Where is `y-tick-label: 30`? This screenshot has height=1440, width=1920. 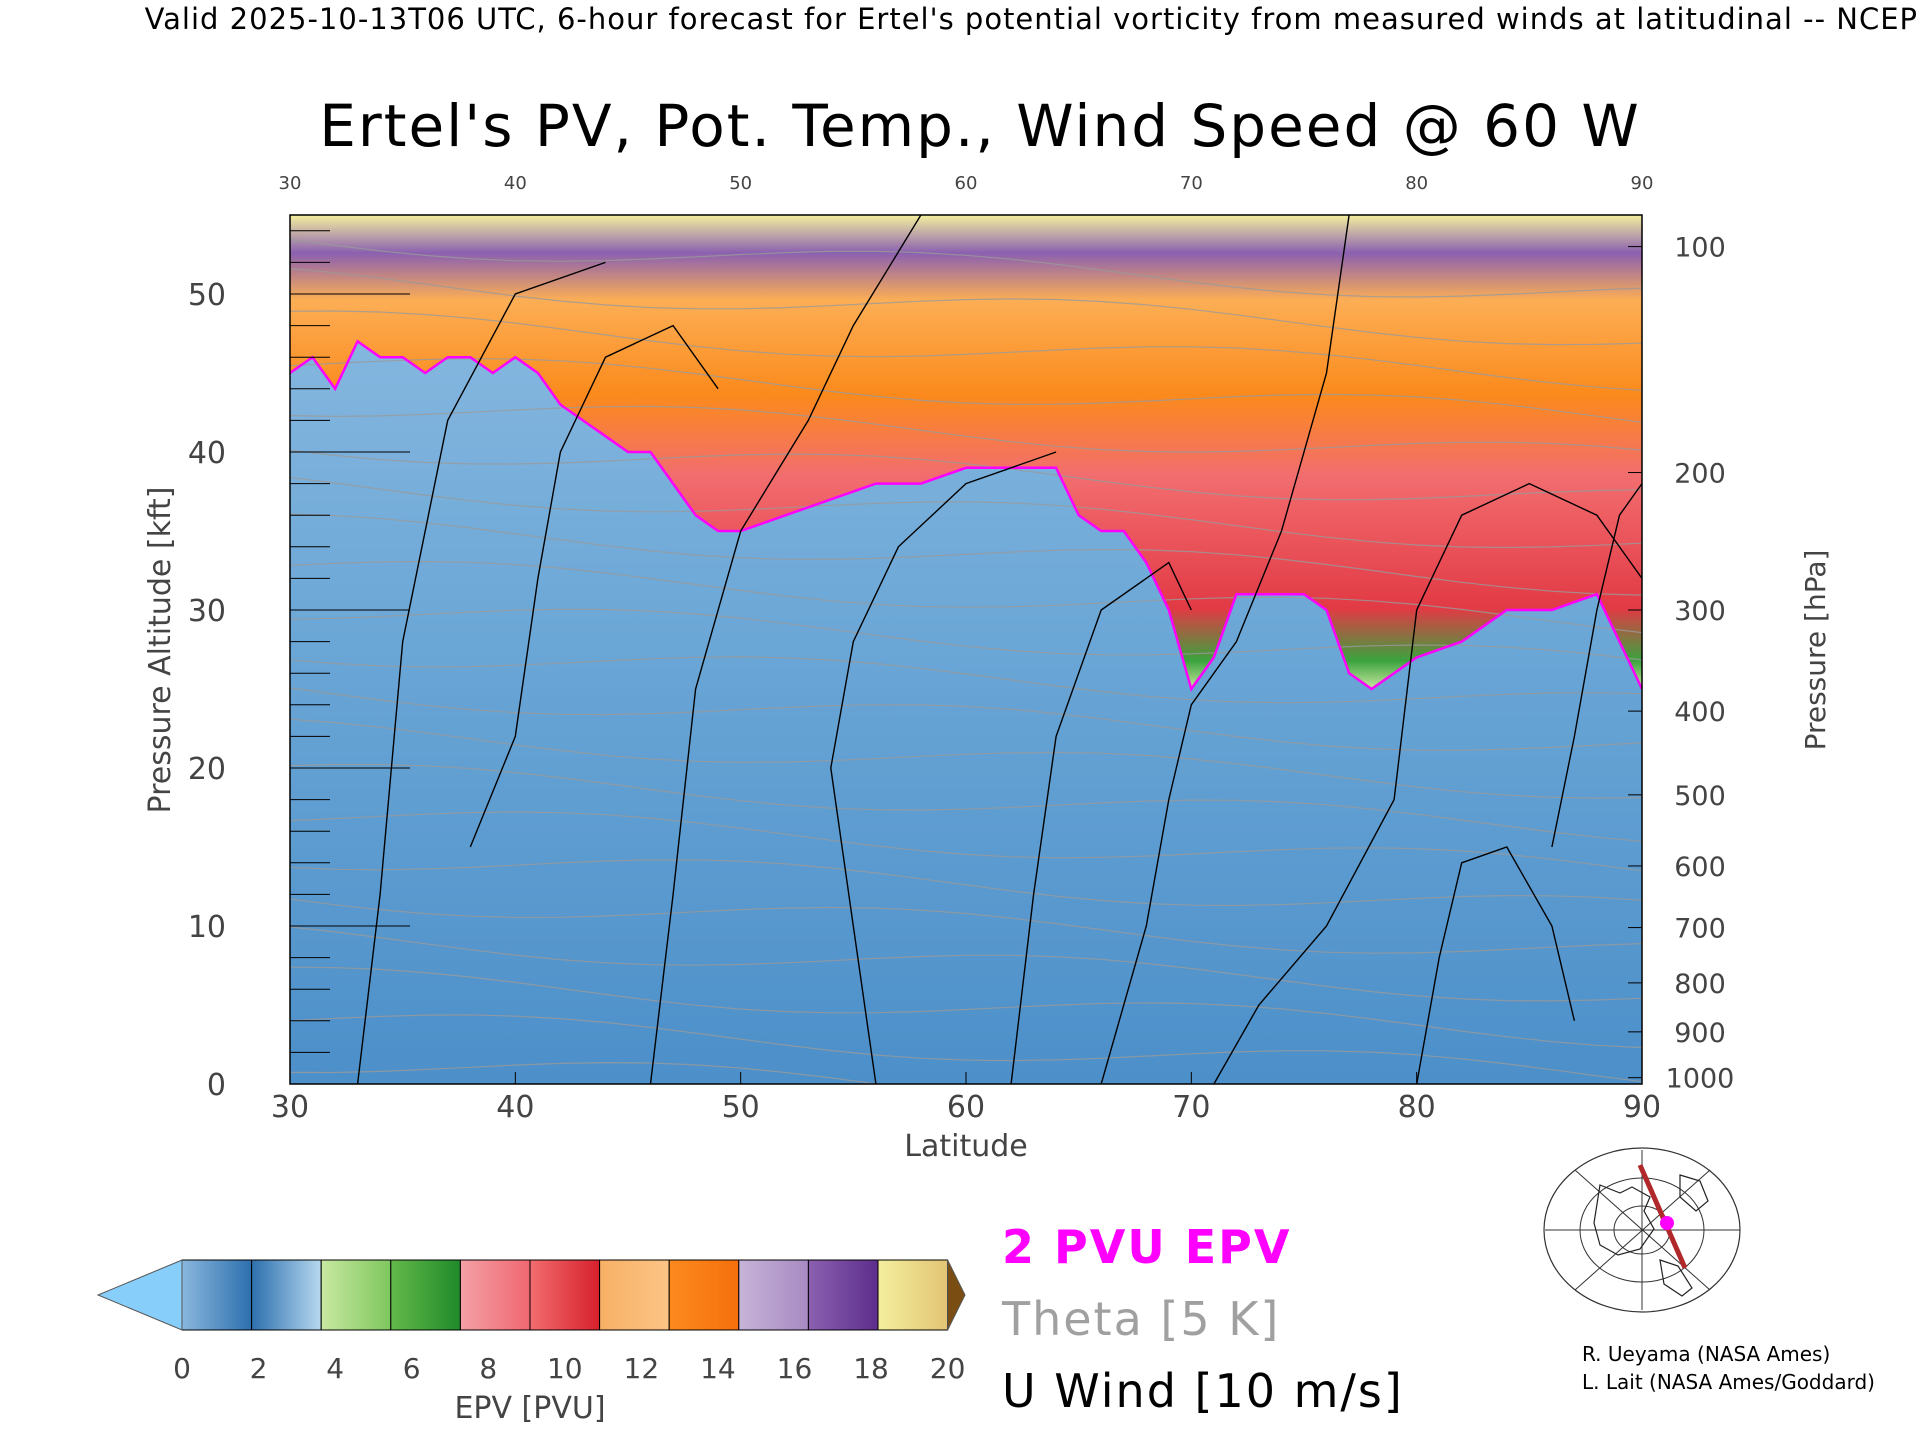 y-tick-label: 30 is located at coordinates (207, 611).